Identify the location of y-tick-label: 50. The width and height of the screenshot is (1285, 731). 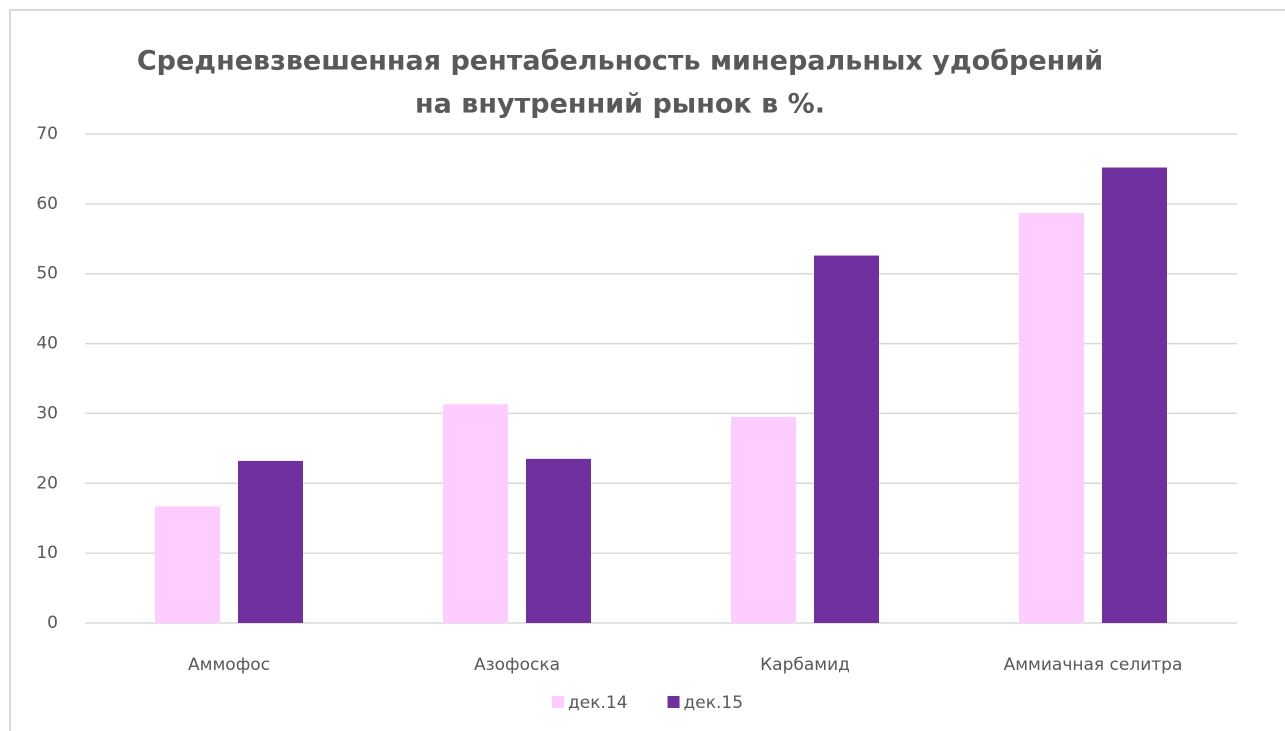
(47, 274).